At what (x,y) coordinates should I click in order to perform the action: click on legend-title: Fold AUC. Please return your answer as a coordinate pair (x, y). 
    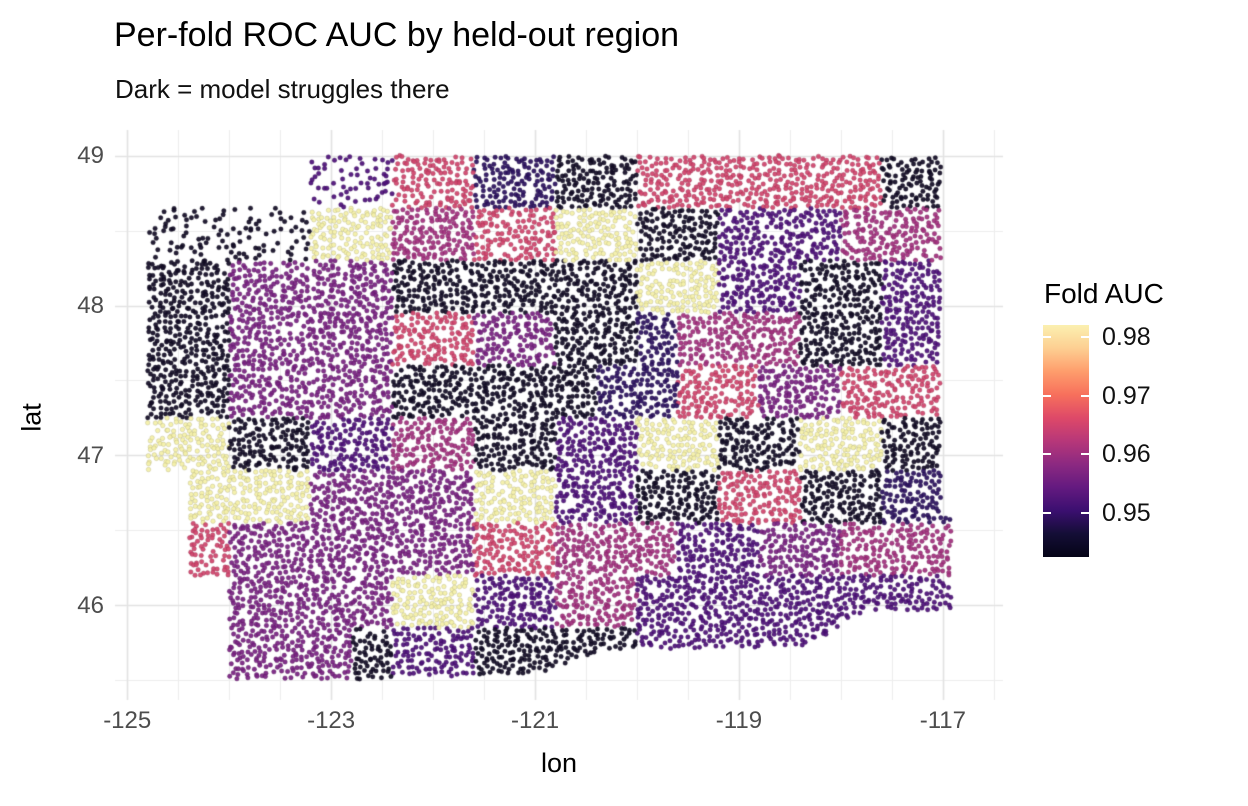
    Looking at the image, I should click on (1104, 293).